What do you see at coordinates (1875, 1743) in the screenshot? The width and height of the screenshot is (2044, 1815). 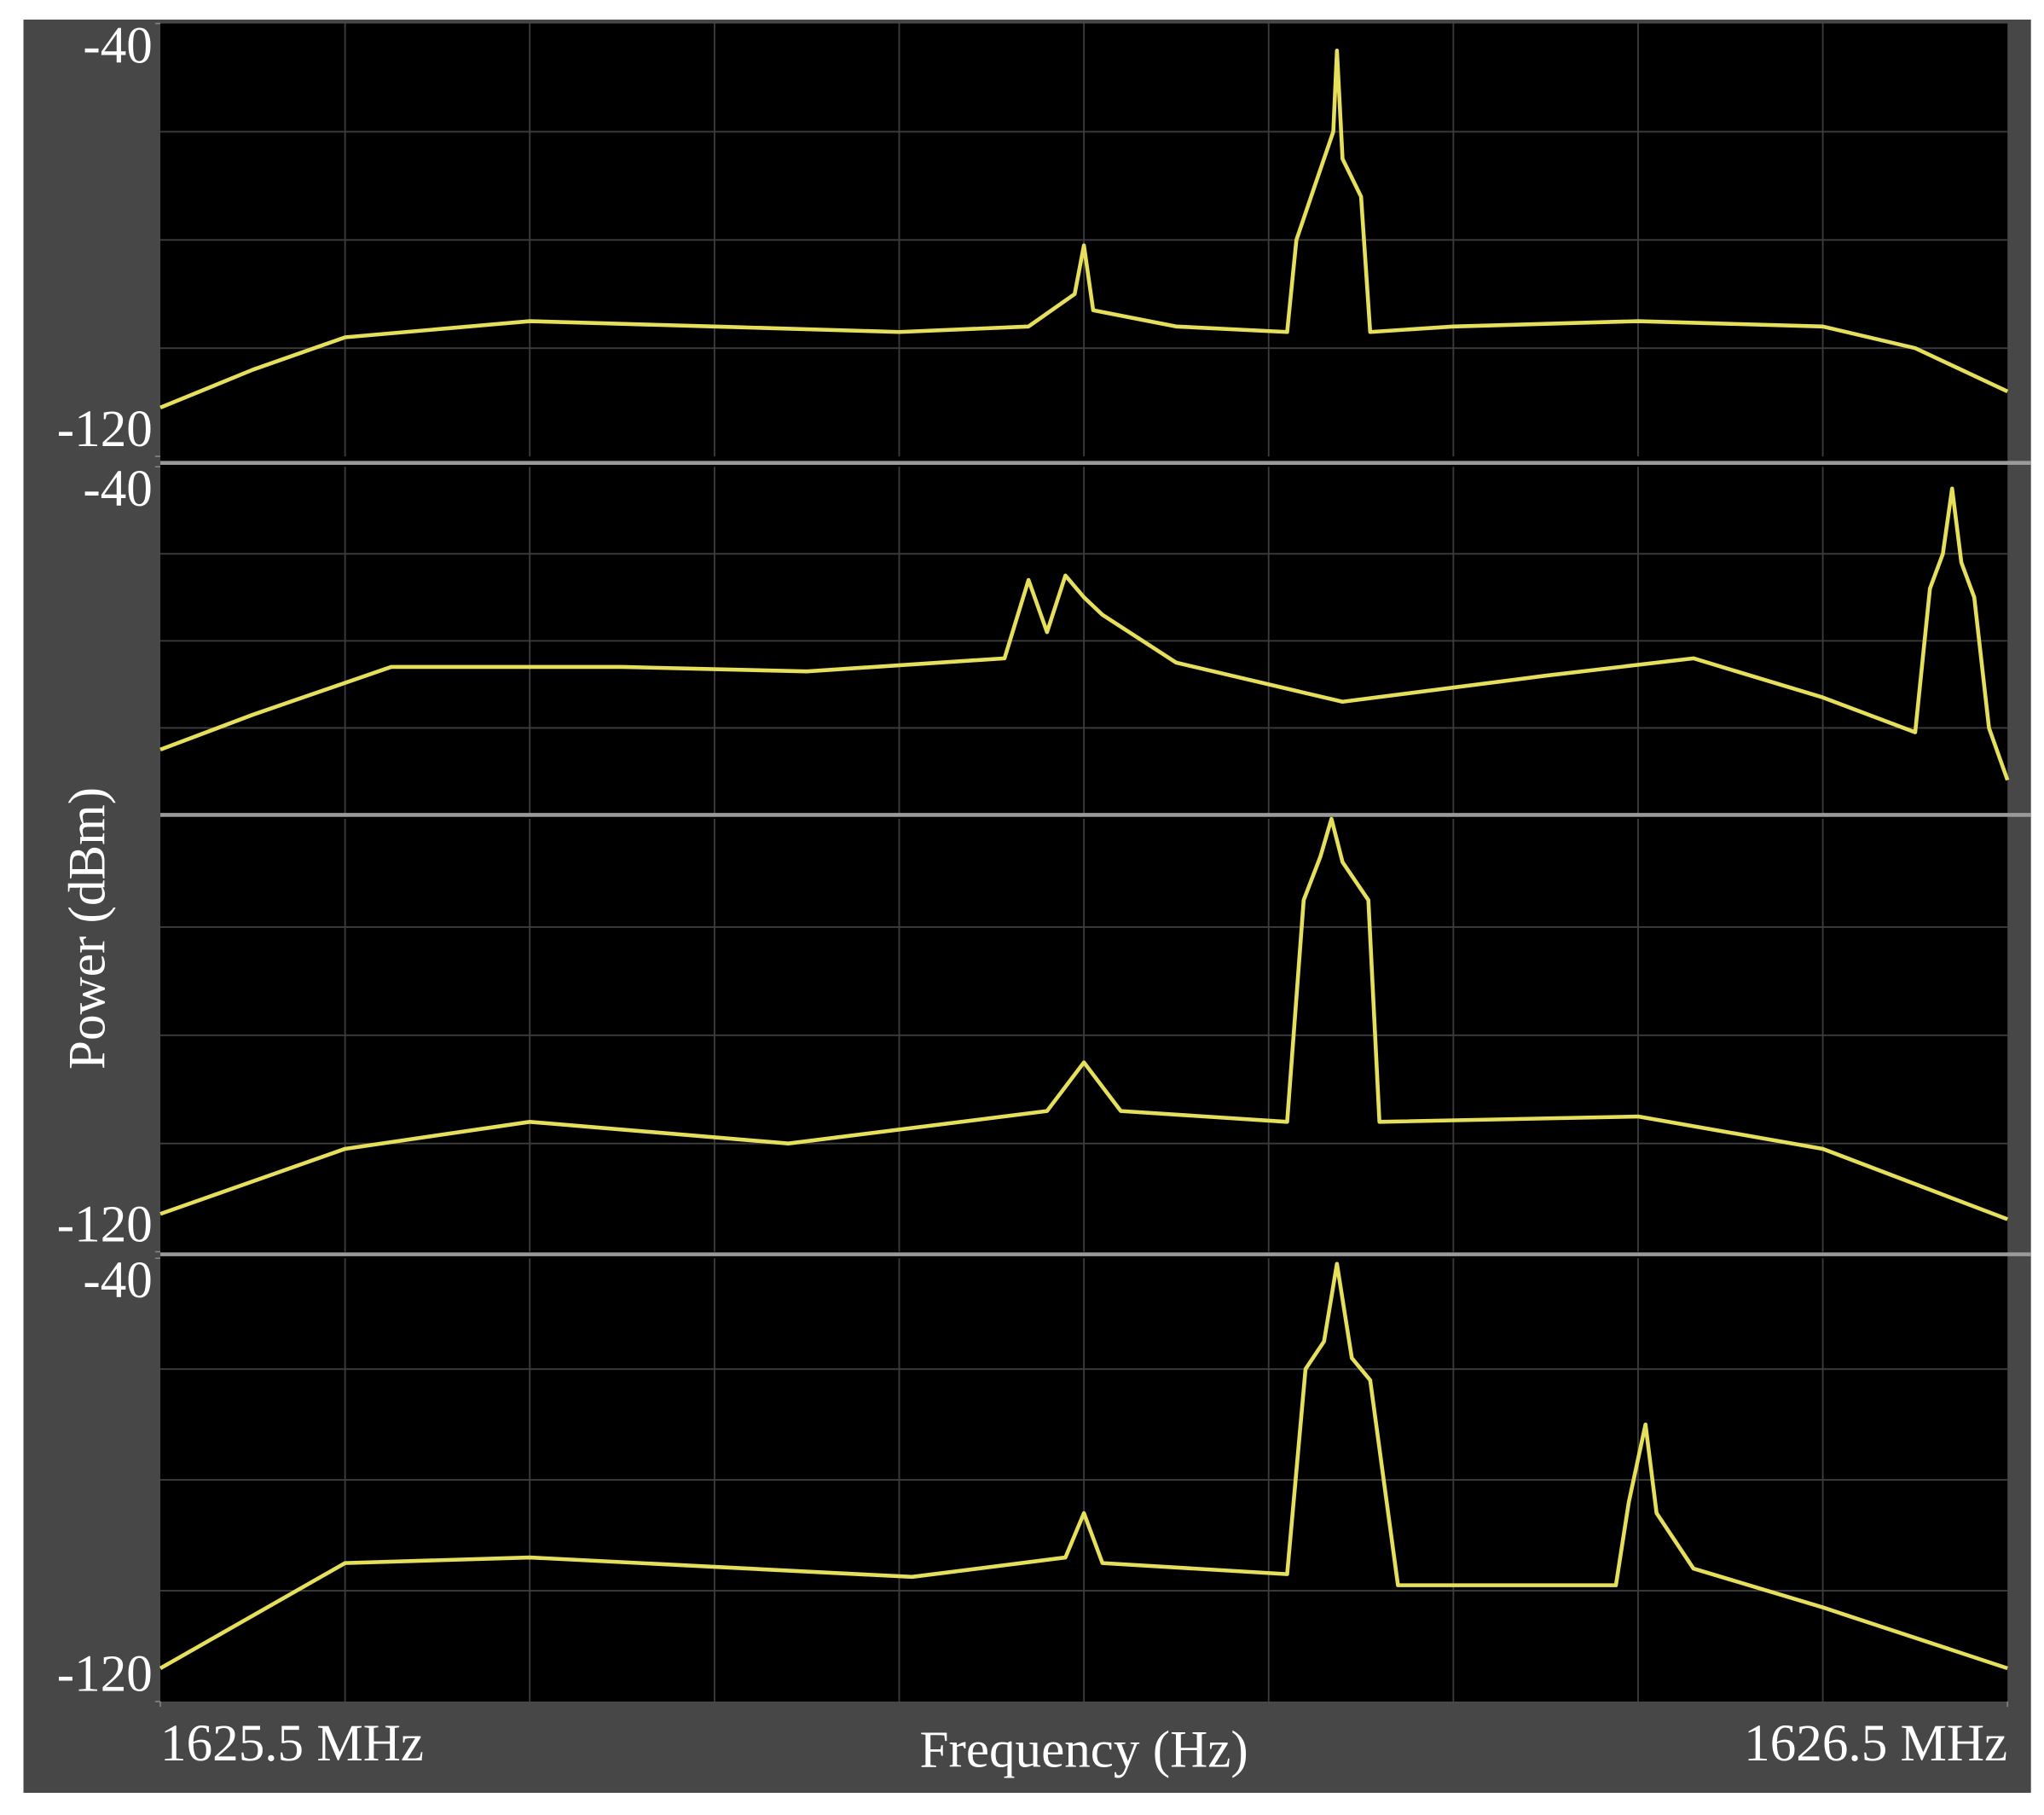 I see `x-tick-label: 1626.5 MHz` at bounding box center [1875, 1743].